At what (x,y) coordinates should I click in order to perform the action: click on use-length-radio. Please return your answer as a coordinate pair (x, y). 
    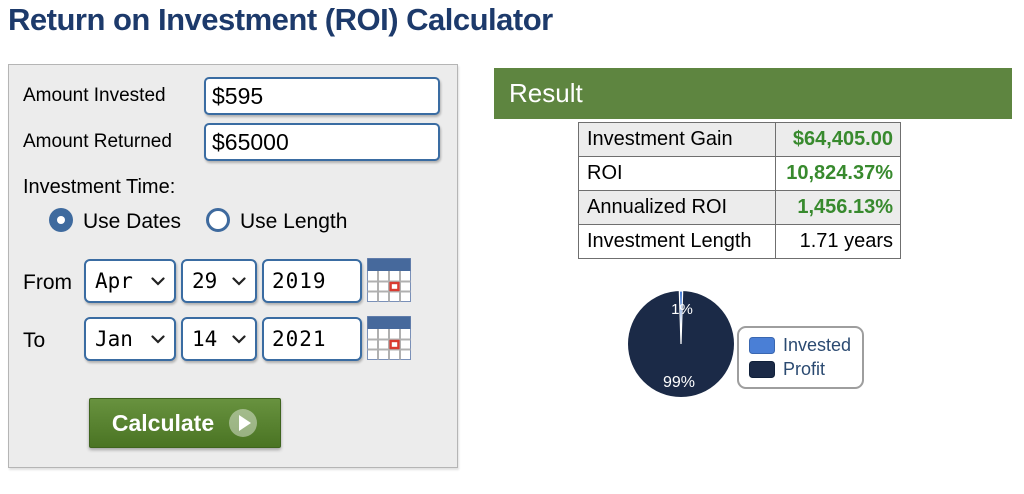
    Looking at the image, I should click on (218, 220).